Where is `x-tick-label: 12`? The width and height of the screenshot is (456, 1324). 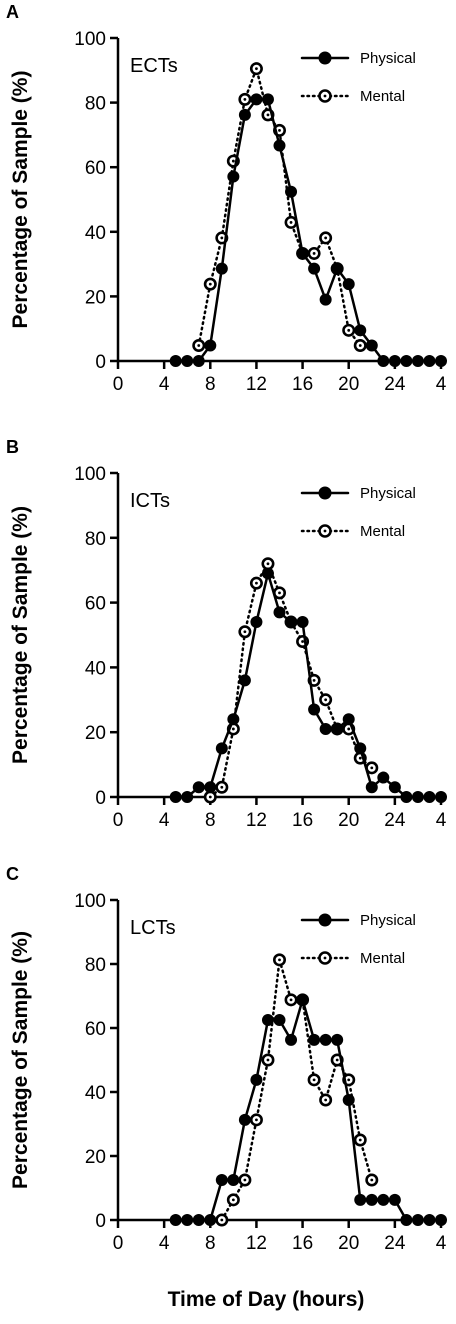
x-tick-label: 12 is located at coordinates (256, 384).